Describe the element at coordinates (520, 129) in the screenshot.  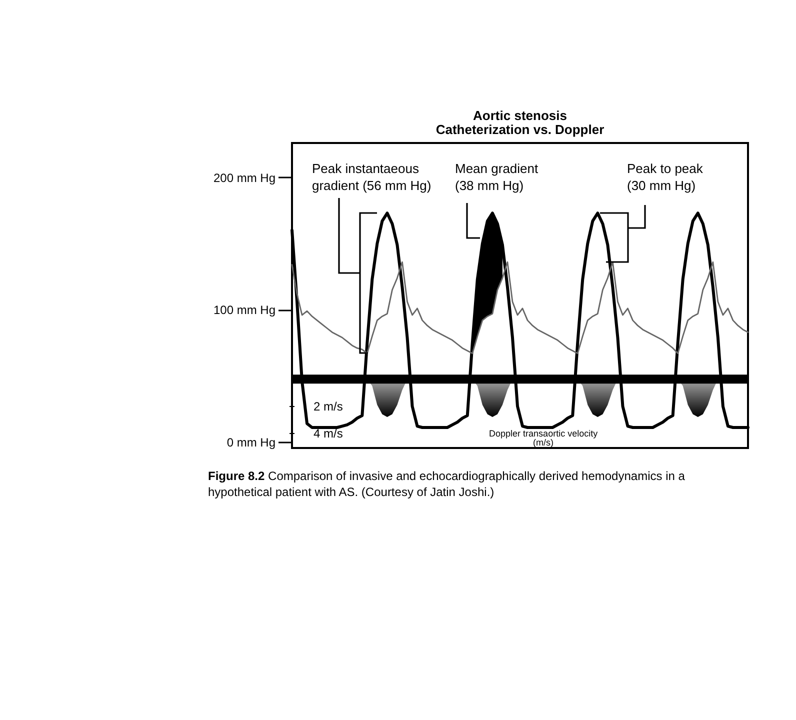
I see `chart-subtitle: Catheterization vs. Doppler` at that location.